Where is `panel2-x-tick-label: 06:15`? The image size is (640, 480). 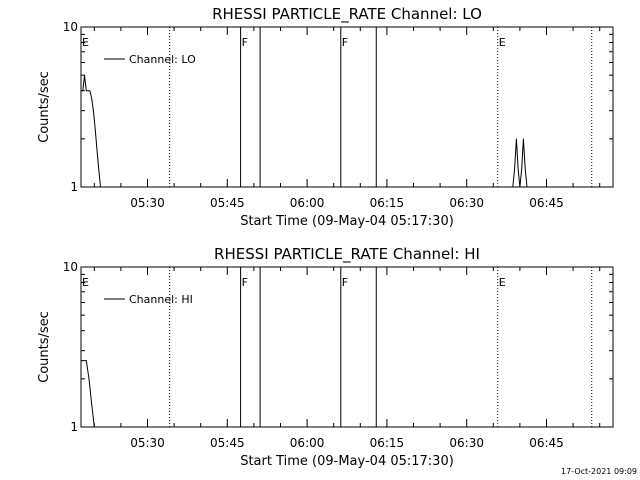
panel2-x-tick-label: 06:15 is located at coordinates (387, 443).